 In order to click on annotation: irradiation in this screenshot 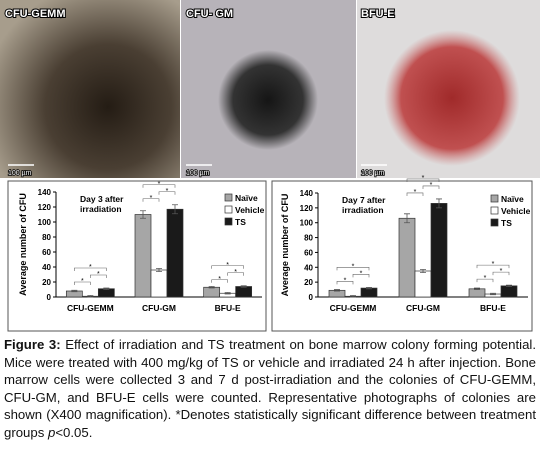, I will do `click(363, 210)`.